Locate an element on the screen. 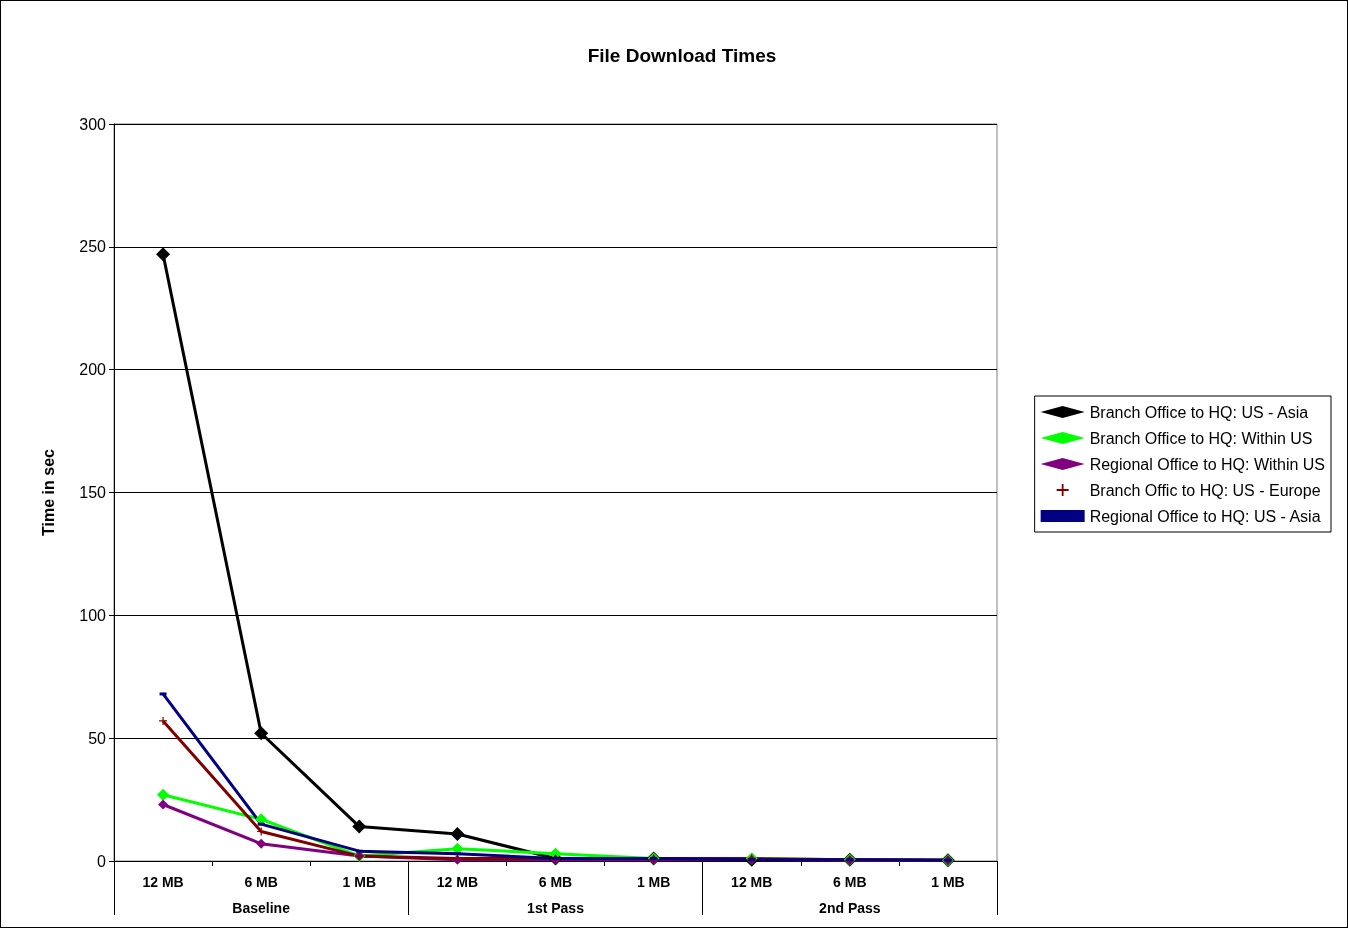 Image resolution: width=1348 pixels, height=928 pixels. legend-label: Regional Office to HQ: US - Asia is located at coordinates (1205, 516).